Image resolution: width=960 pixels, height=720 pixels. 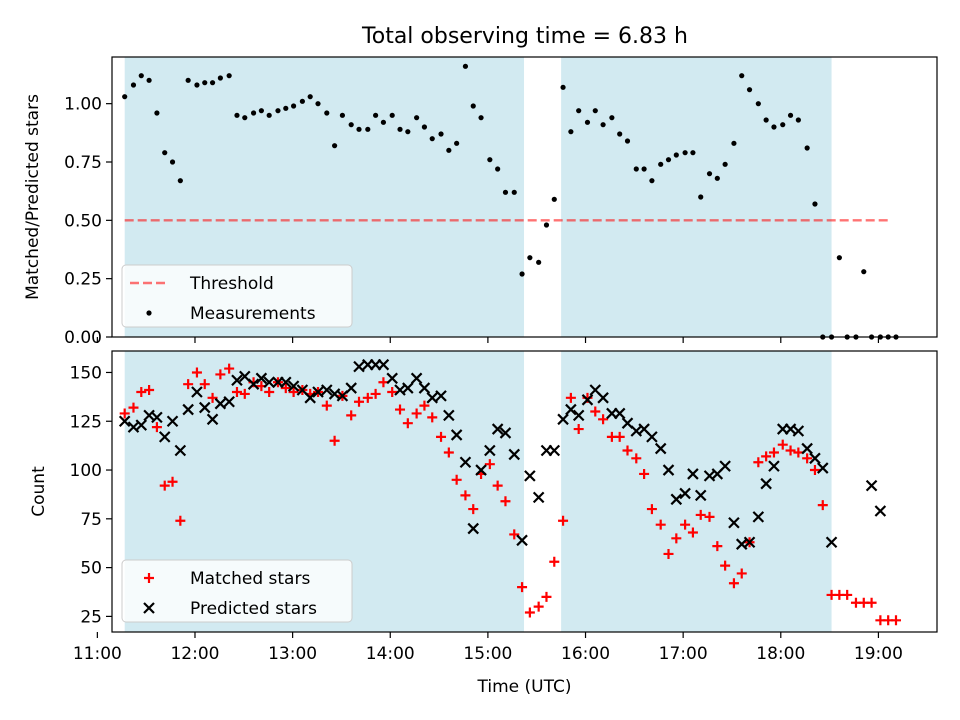 I want to click on x-axis-label: Time (UTC), so click(x=524, y=687).